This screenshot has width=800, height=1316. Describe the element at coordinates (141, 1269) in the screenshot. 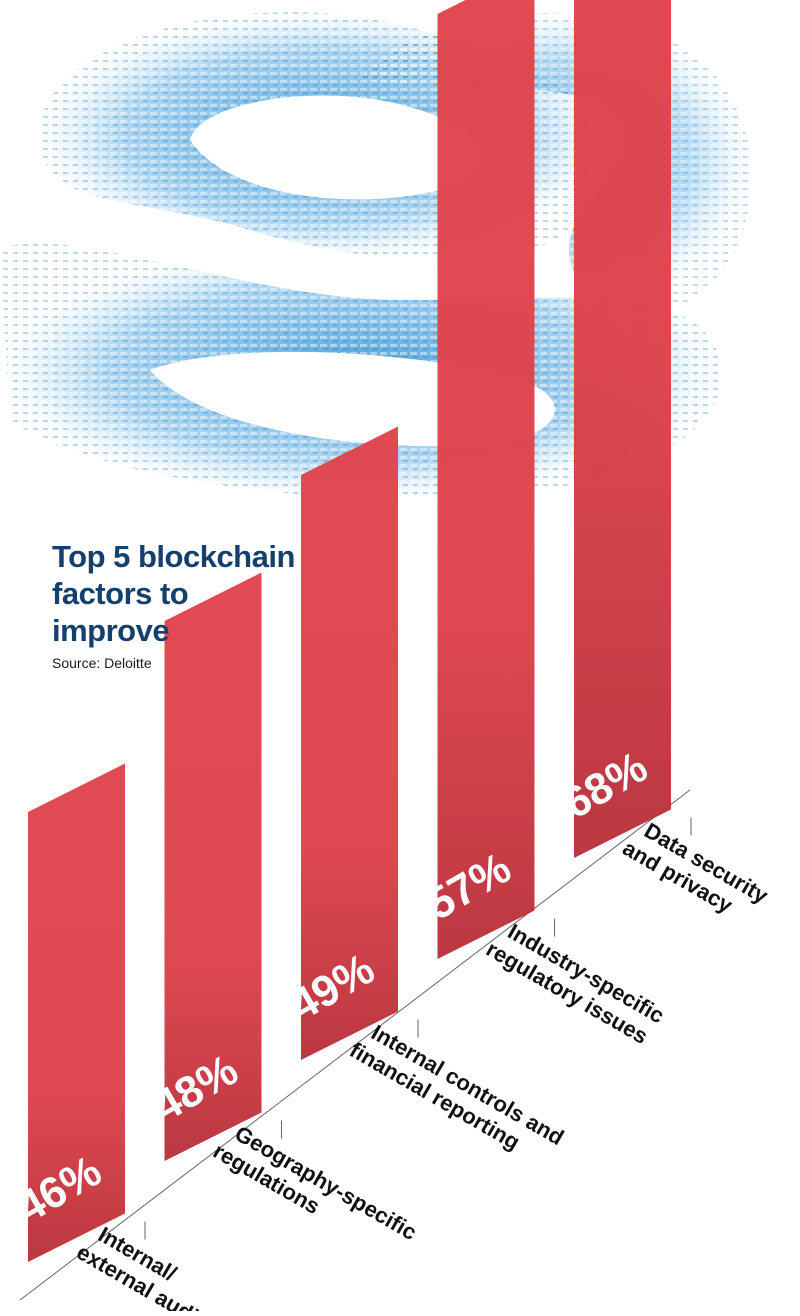

I see `category-label: Internal/external audit` at that location.